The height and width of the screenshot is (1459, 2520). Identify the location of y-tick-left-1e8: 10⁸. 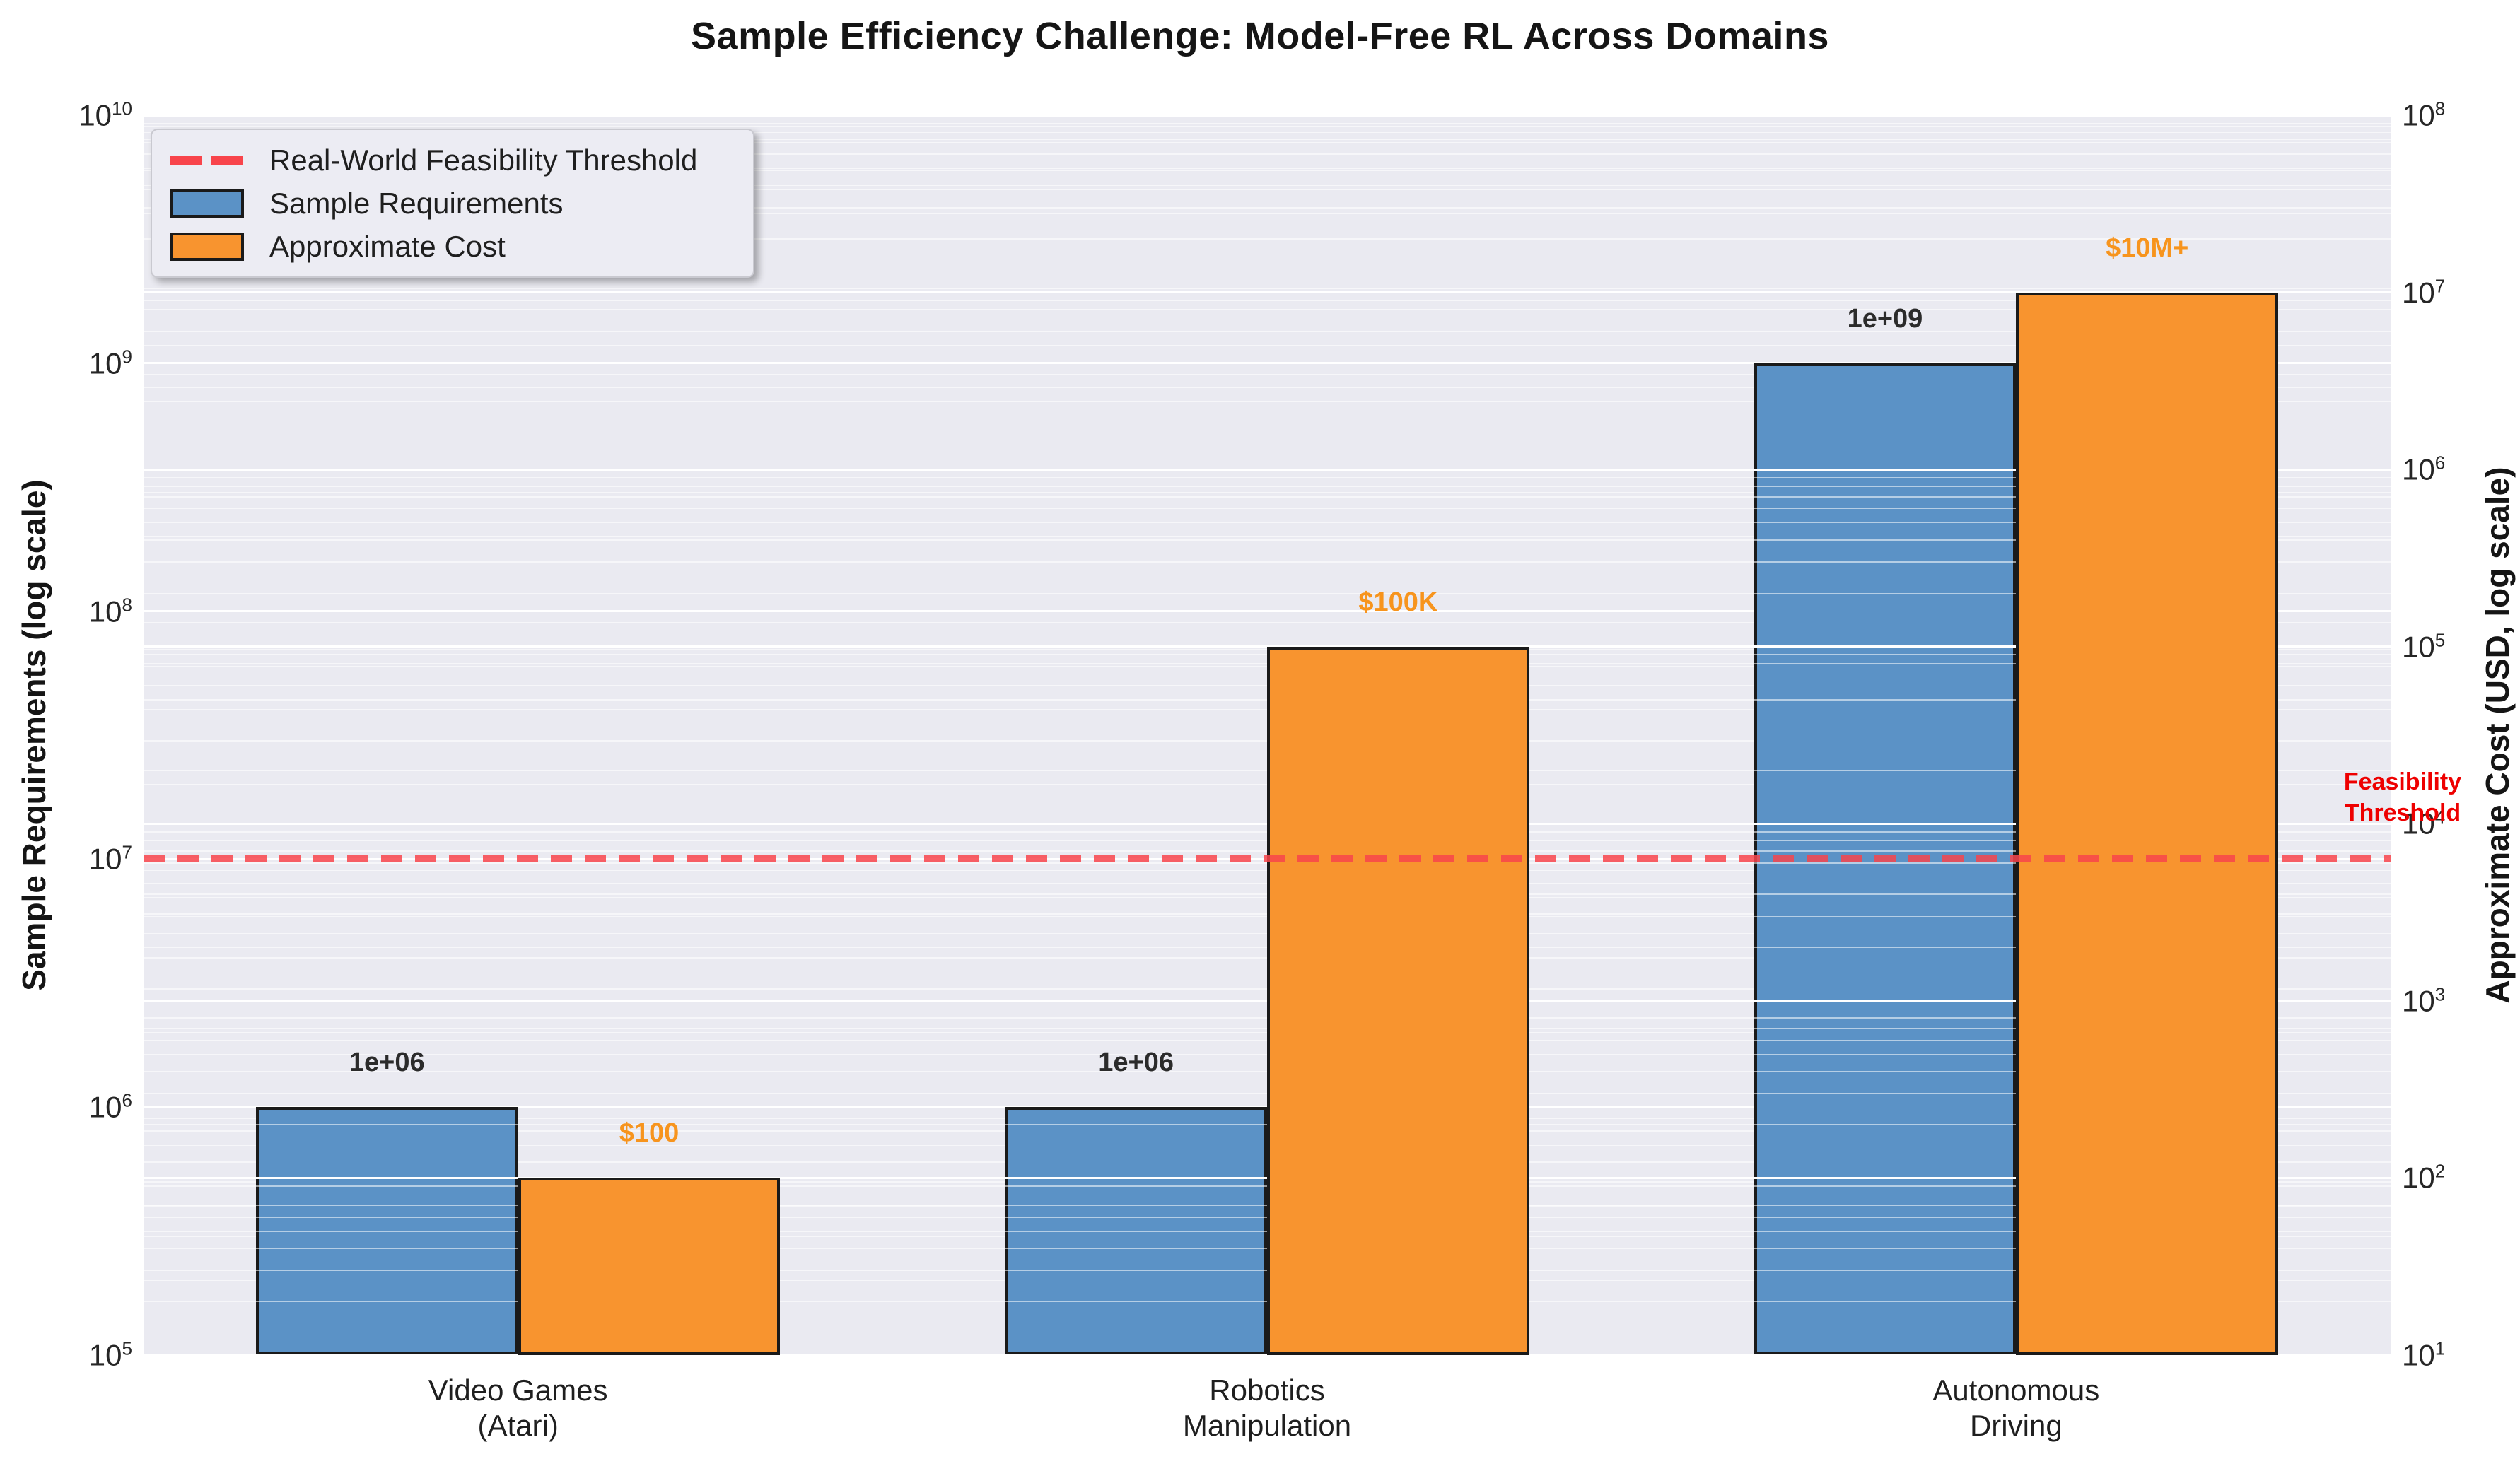
(110, 611).